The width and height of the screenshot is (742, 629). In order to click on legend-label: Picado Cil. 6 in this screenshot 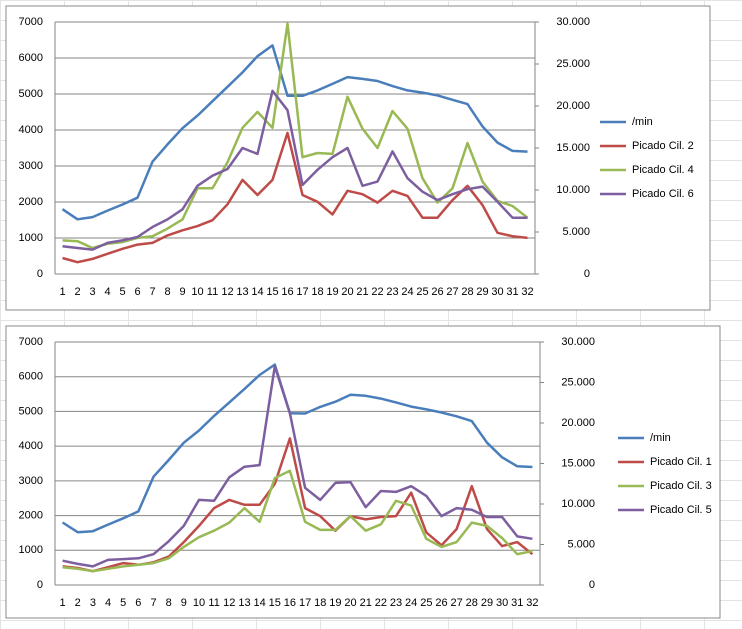, I will do `click(663, 194)`.